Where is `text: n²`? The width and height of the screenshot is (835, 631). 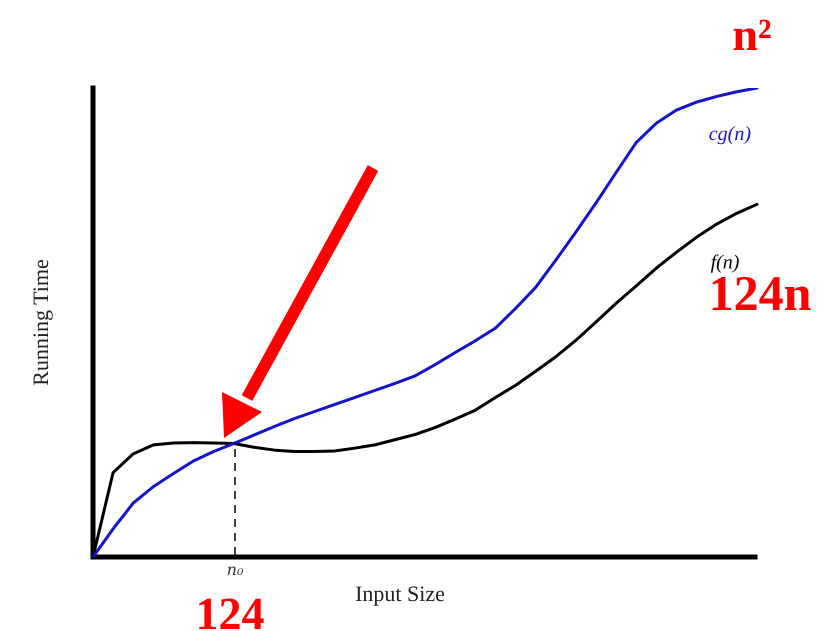
text: n² is located at coordinates (752, 34).